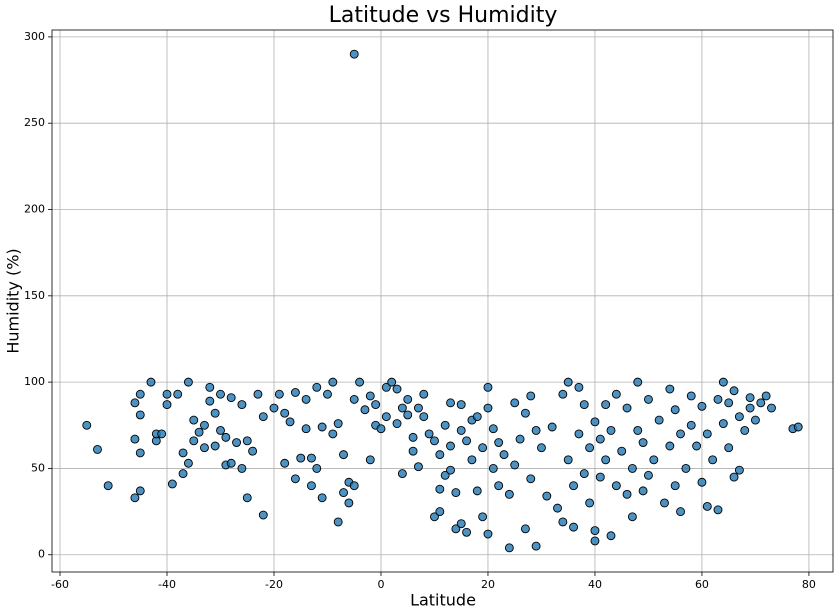  I want to click on x-tick-label: 60, so click(702, 584).